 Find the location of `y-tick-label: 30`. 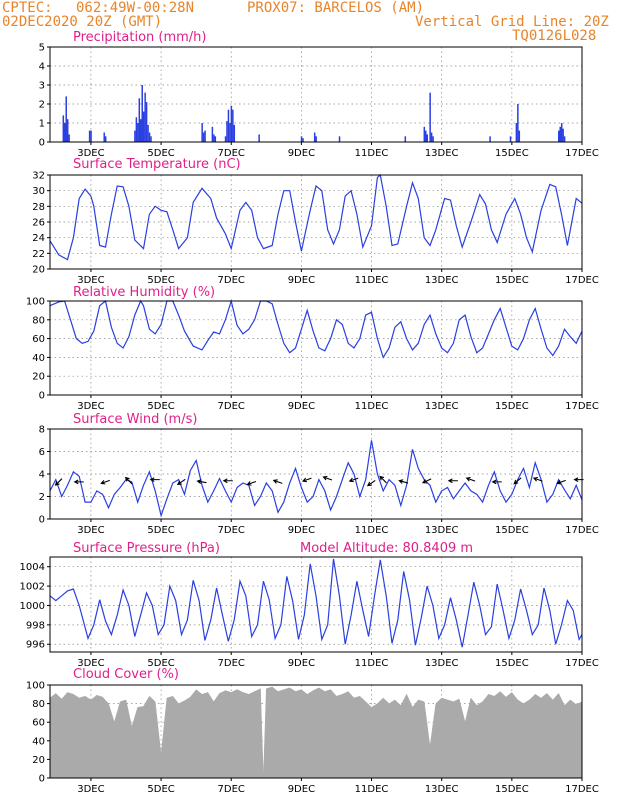

y-tick-label: 30 is located at coordinates (38, 191).